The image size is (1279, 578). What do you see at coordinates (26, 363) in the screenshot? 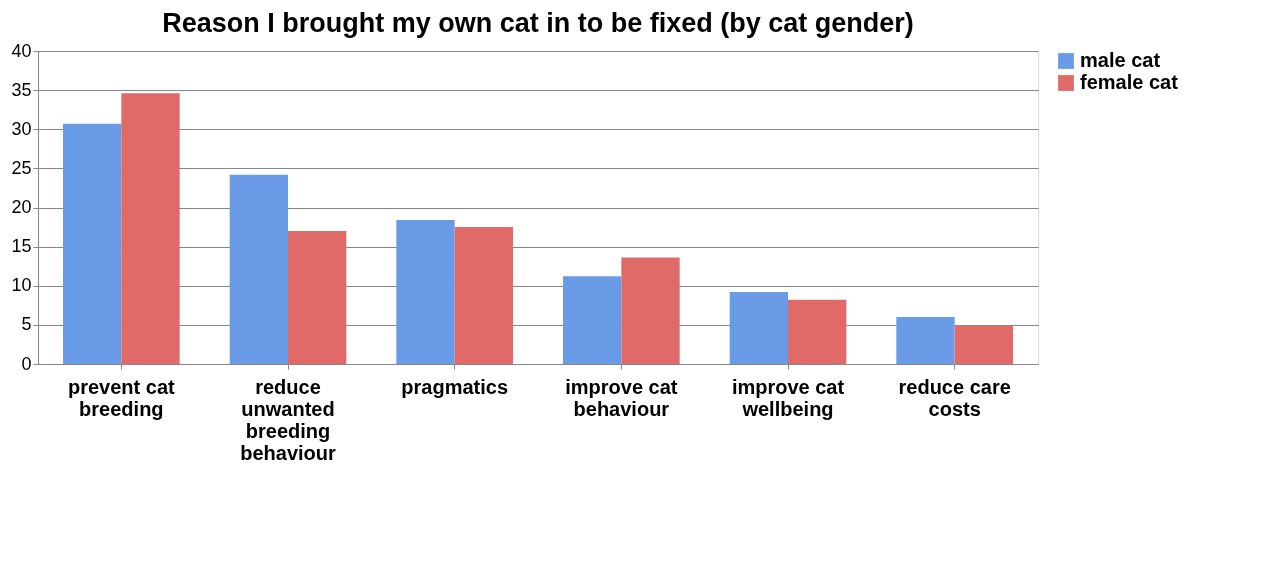
I see `y-tick-label: 0` at bounding box center [26, 363].